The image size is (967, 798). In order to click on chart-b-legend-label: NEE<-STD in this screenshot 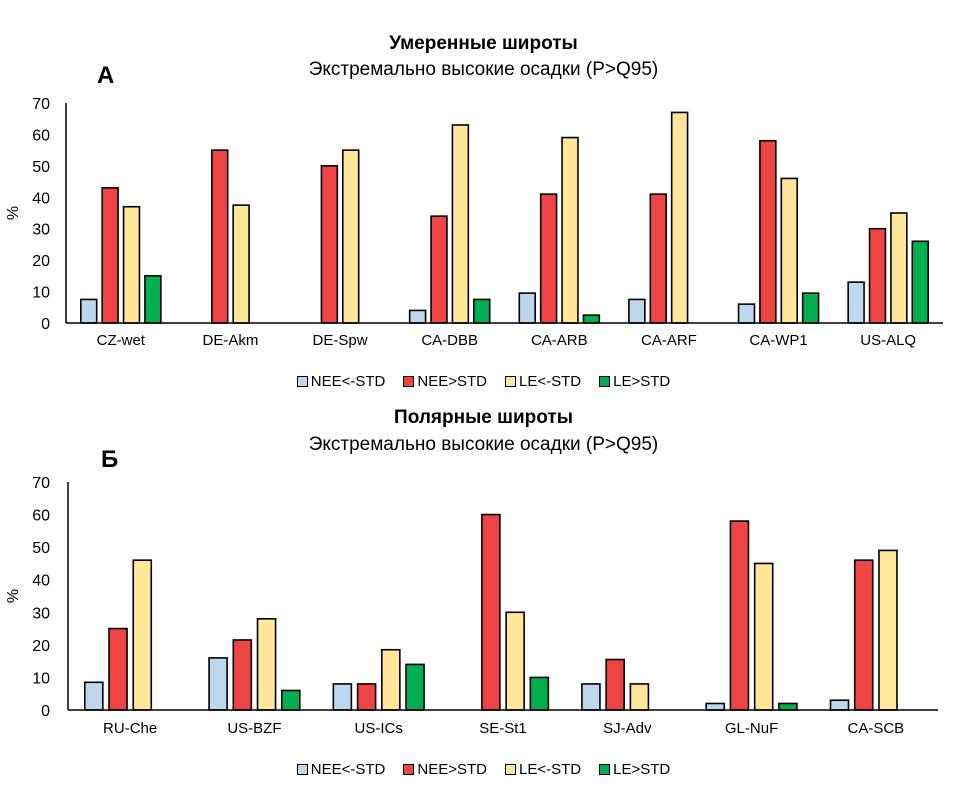, I will do `click(348, 769)`.